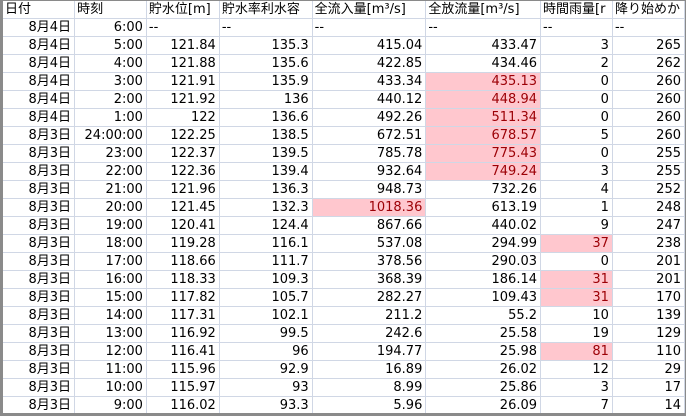  I want to click on cell-cumulative-rain: 17, so click(648, 387).